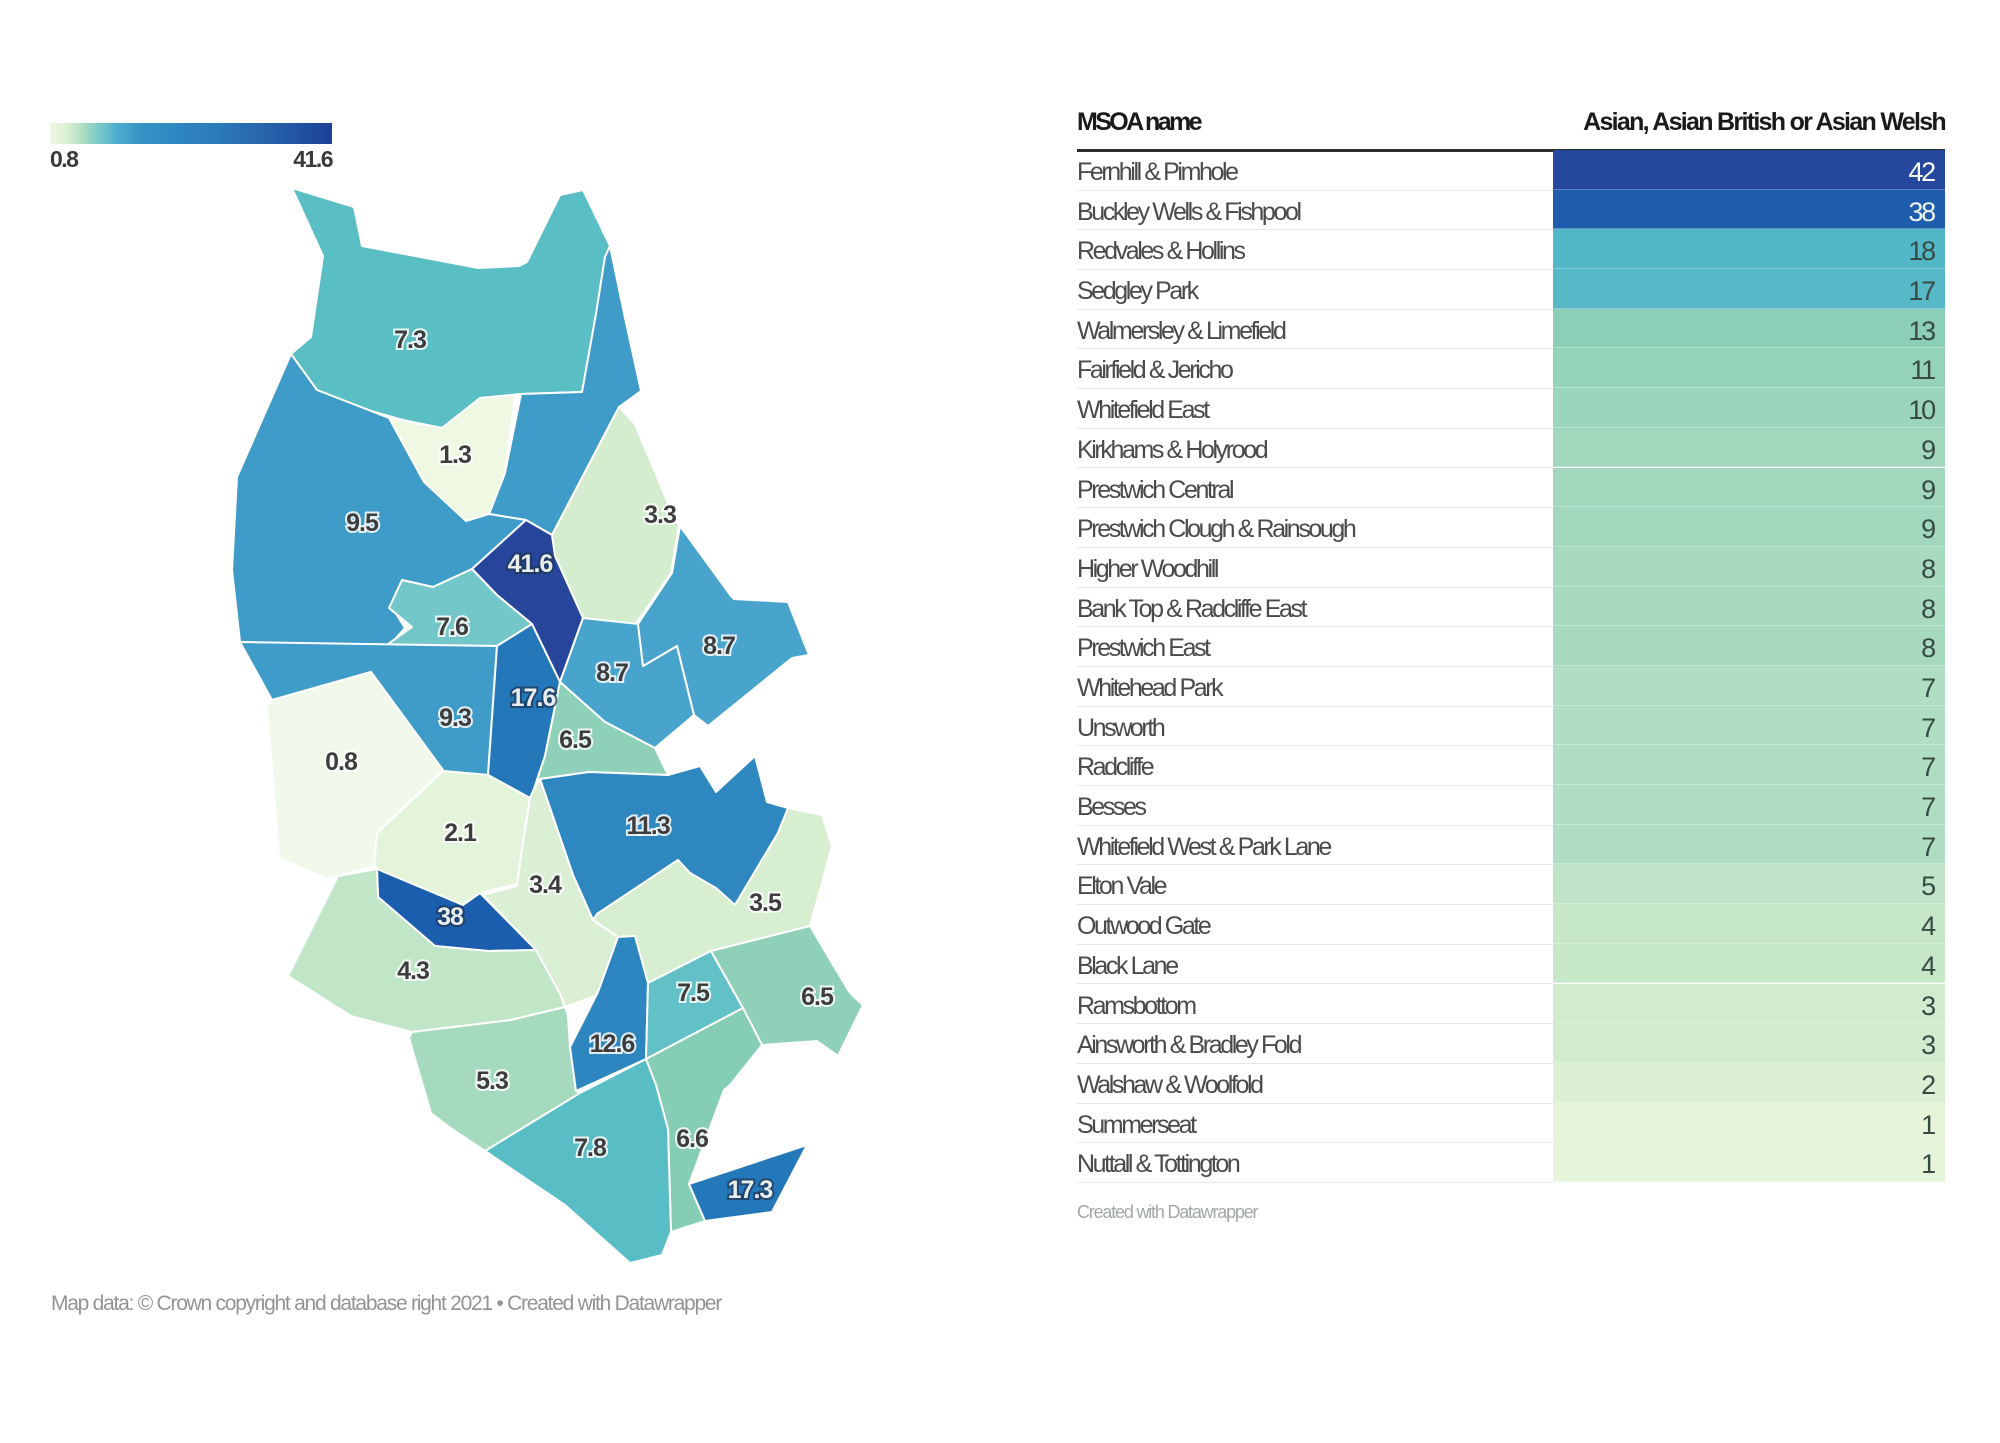 This screenshot has width=2000, height=1443. What do you see at coordinates (410, 340) in the screenshot?
I see `svg-text: 7.3` at bounding box center [410, 340].